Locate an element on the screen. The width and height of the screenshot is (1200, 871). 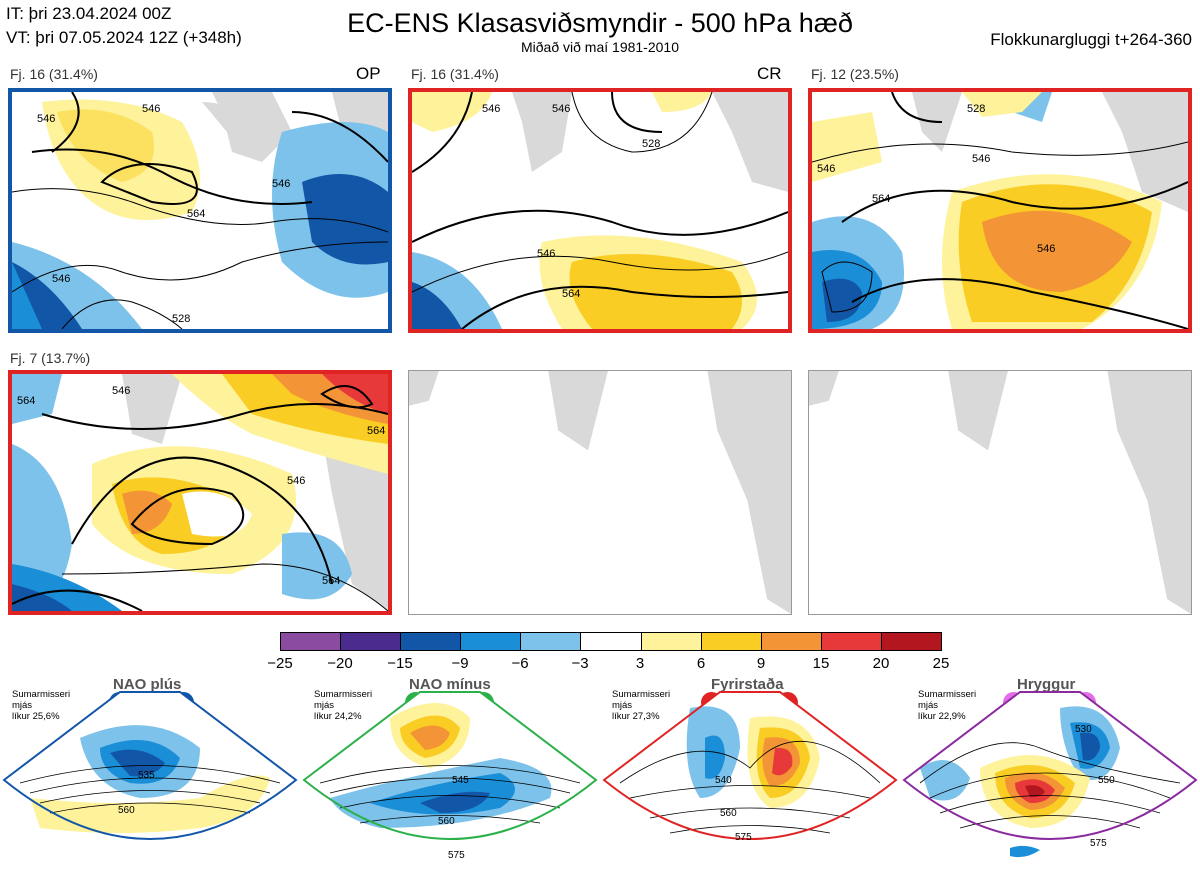
panel-2-tag: CR is located at coordinates (769, 73).